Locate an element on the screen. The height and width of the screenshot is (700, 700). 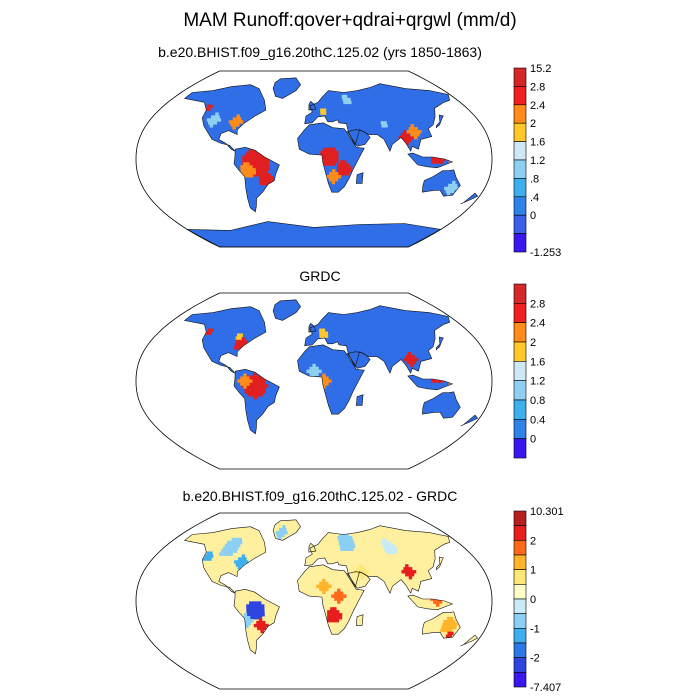
colorbar-label: .4 is located at coordinates (534, 198).